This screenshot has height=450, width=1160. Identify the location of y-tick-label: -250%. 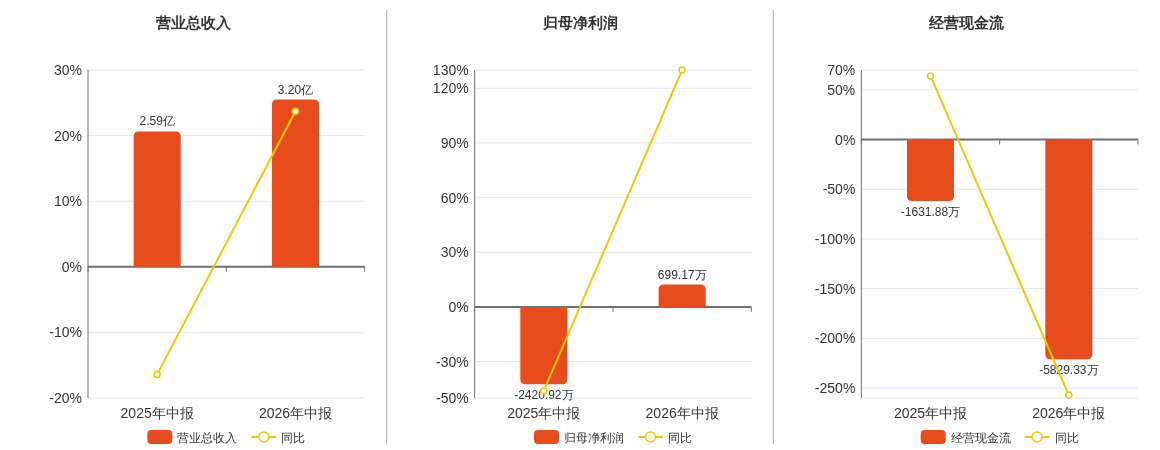
(835, 388).